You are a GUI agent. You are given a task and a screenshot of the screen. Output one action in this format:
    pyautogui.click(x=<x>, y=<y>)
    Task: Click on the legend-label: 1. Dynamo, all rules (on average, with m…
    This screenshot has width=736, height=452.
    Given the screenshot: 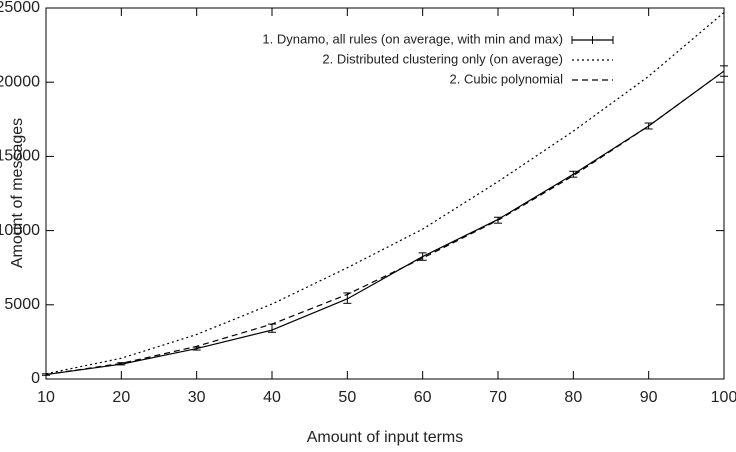 What is the action you would take?
    pyautogui.click(x=412, y=38)
    